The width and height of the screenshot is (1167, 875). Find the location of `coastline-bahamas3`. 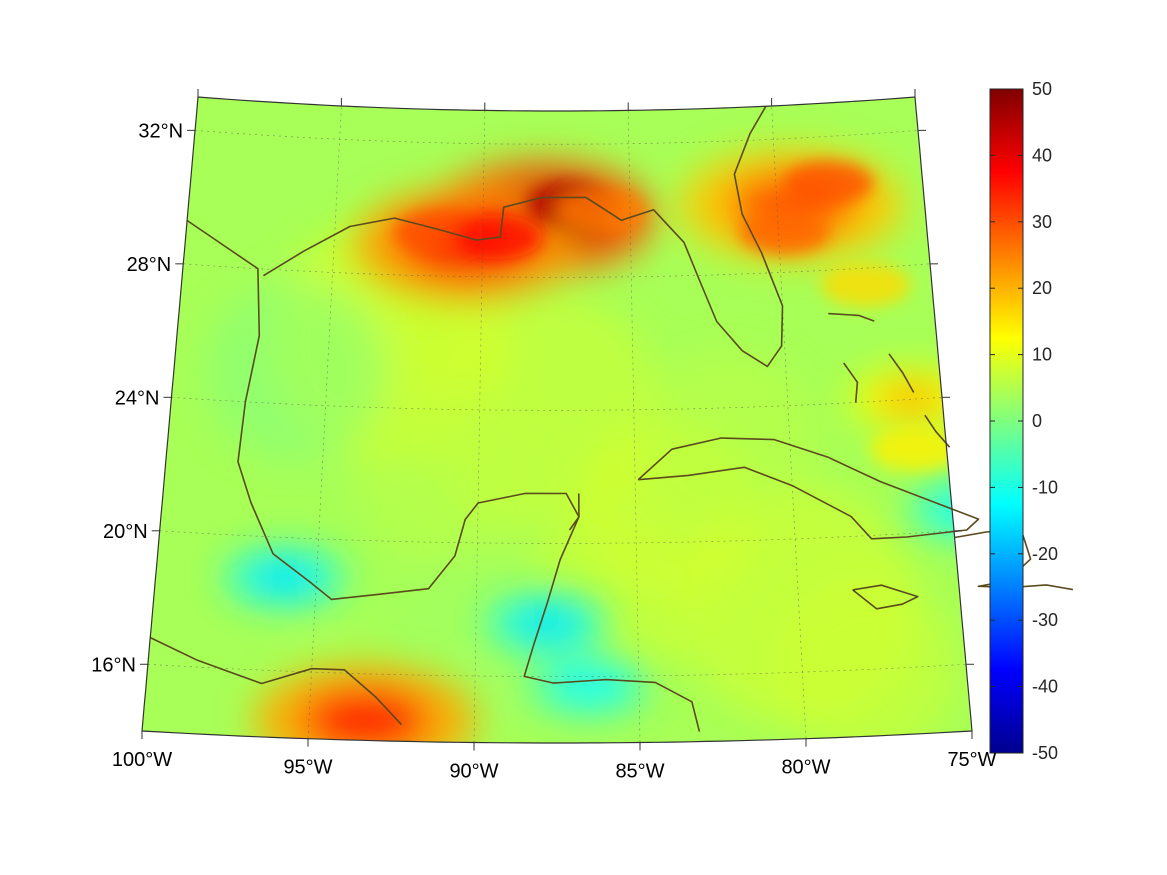

coastline-bahamas3 is located at coordinates (901, 373).